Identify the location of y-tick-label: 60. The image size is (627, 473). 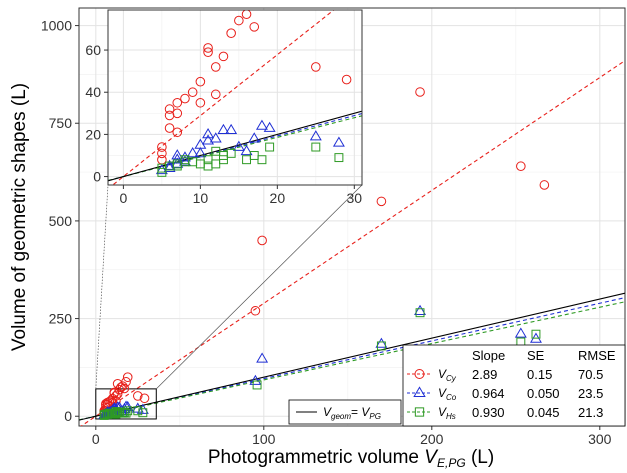
(93, 50).